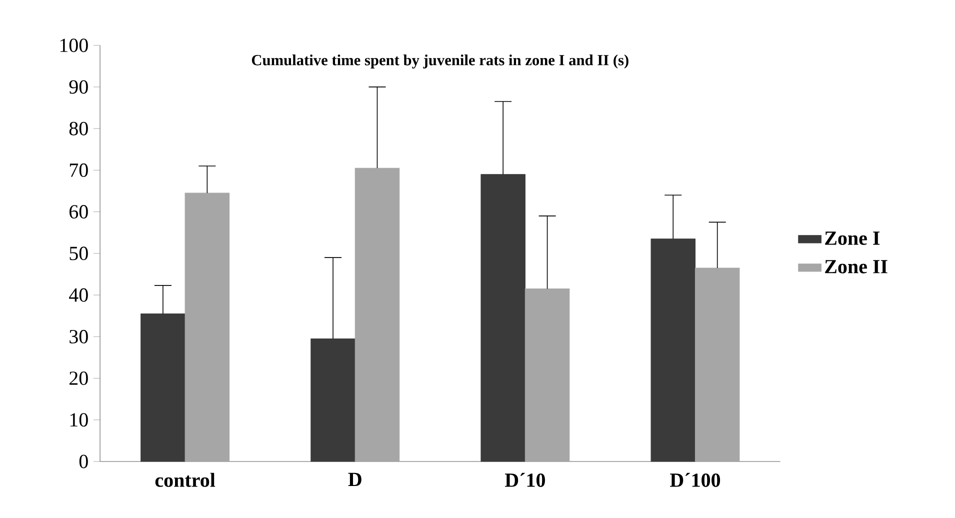 Image resolution: width=955 pixels, height=518 pixels. I want to click on legend-label: Zone I, so click(852, 239).